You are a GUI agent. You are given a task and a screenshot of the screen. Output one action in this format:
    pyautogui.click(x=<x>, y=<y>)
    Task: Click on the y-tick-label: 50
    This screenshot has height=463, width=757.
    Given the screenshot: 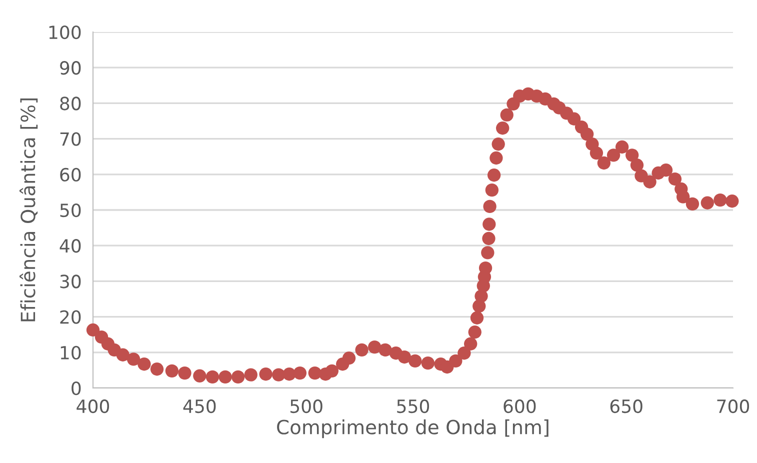 What is the action you would take?
    pyautogui.click(x=70, y=210)
    